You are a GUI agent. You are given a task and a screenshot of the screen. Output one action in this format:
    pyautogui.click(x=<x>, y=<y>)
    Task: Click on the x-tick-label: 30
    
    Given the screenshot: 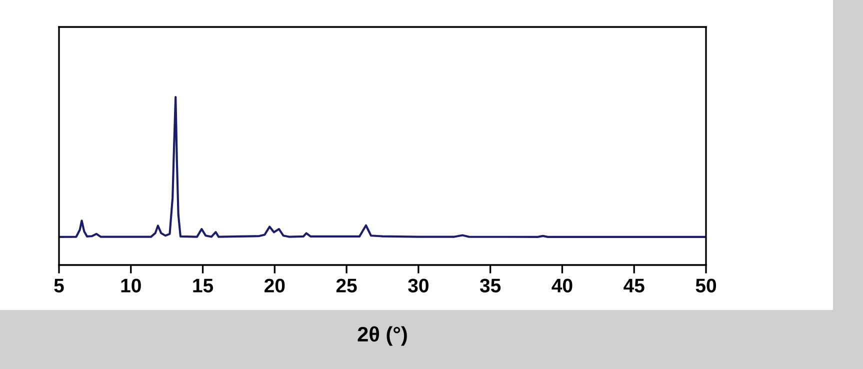 What is the action you would take?
    pyautogui.click(x=418, y=285)
    